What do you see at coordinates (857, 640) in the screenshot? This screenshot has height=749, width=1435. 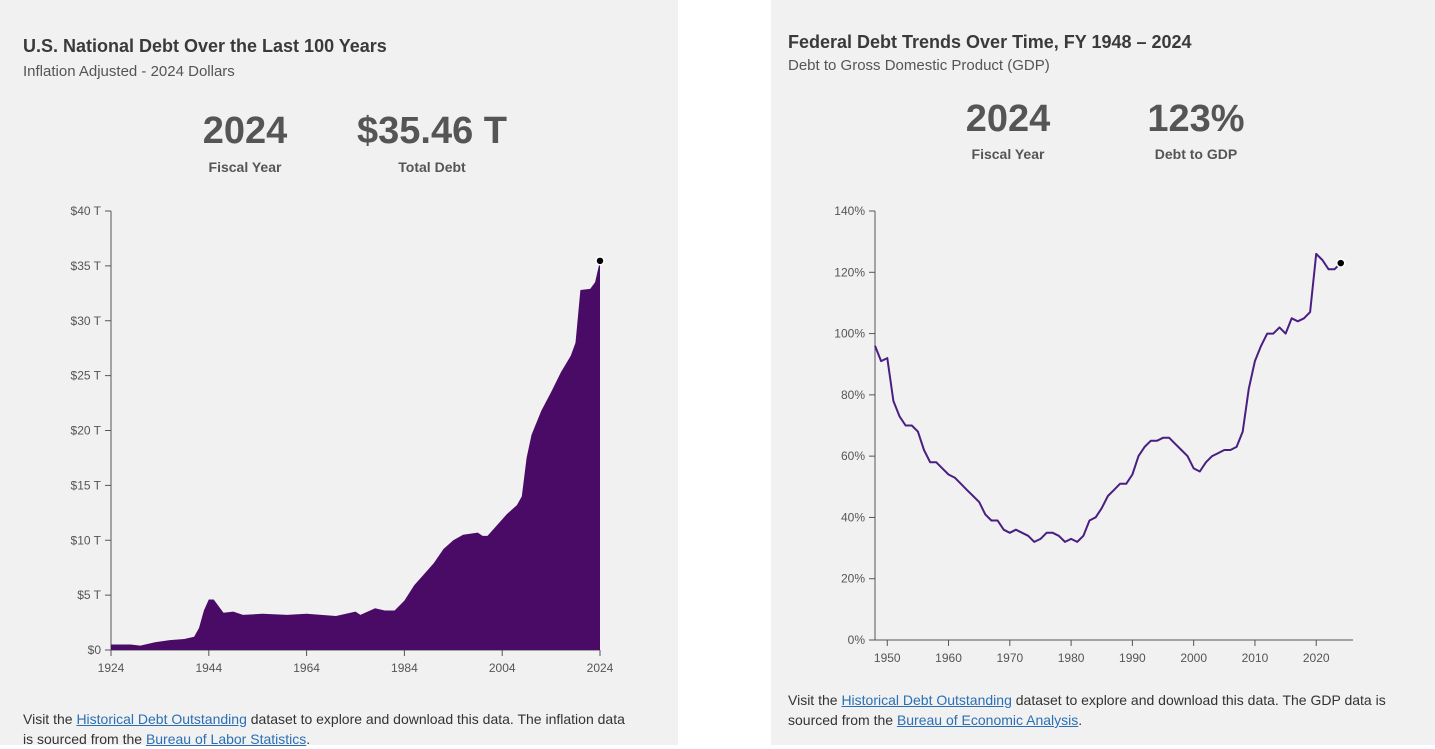 I see `y-tick-label: 0%` at bounding box center [857, 640].